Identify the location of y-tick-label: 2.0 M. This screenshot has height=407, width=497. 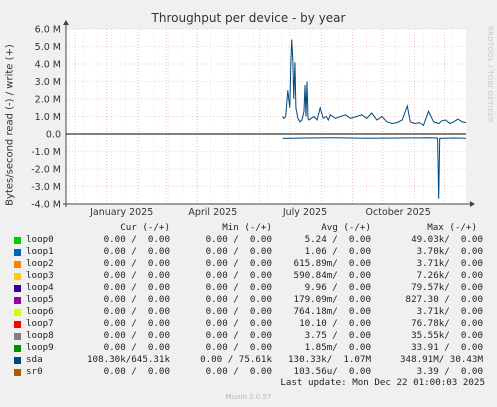
(48, 100).